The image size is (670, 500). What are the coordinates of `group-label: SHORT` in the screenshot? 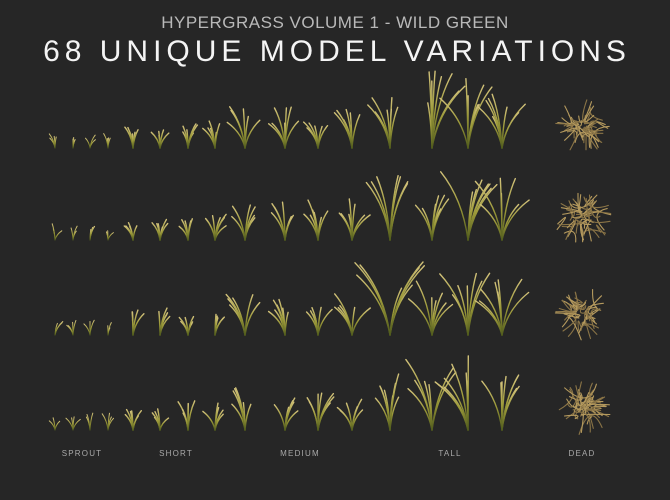 It's located at (176, 453).